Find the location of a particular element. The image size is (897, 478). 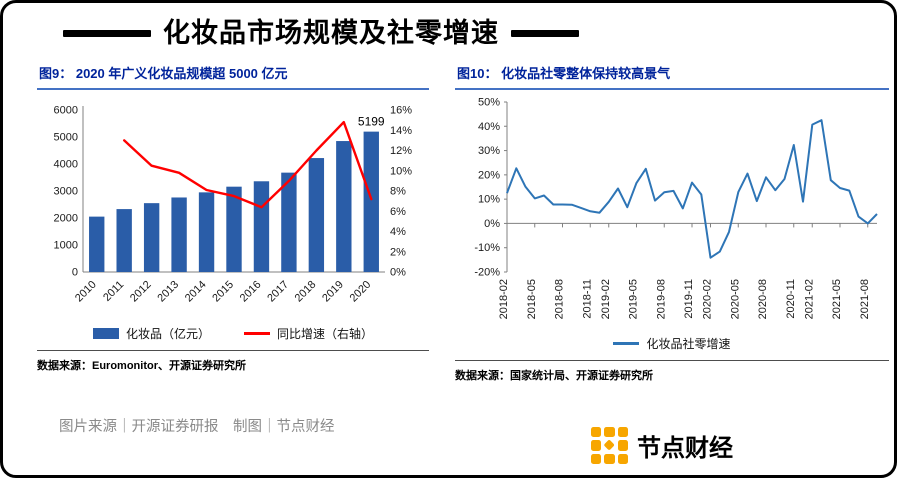

retail-series-legend-label: 化妆品社零增速 is located at coordinates (688, 343).